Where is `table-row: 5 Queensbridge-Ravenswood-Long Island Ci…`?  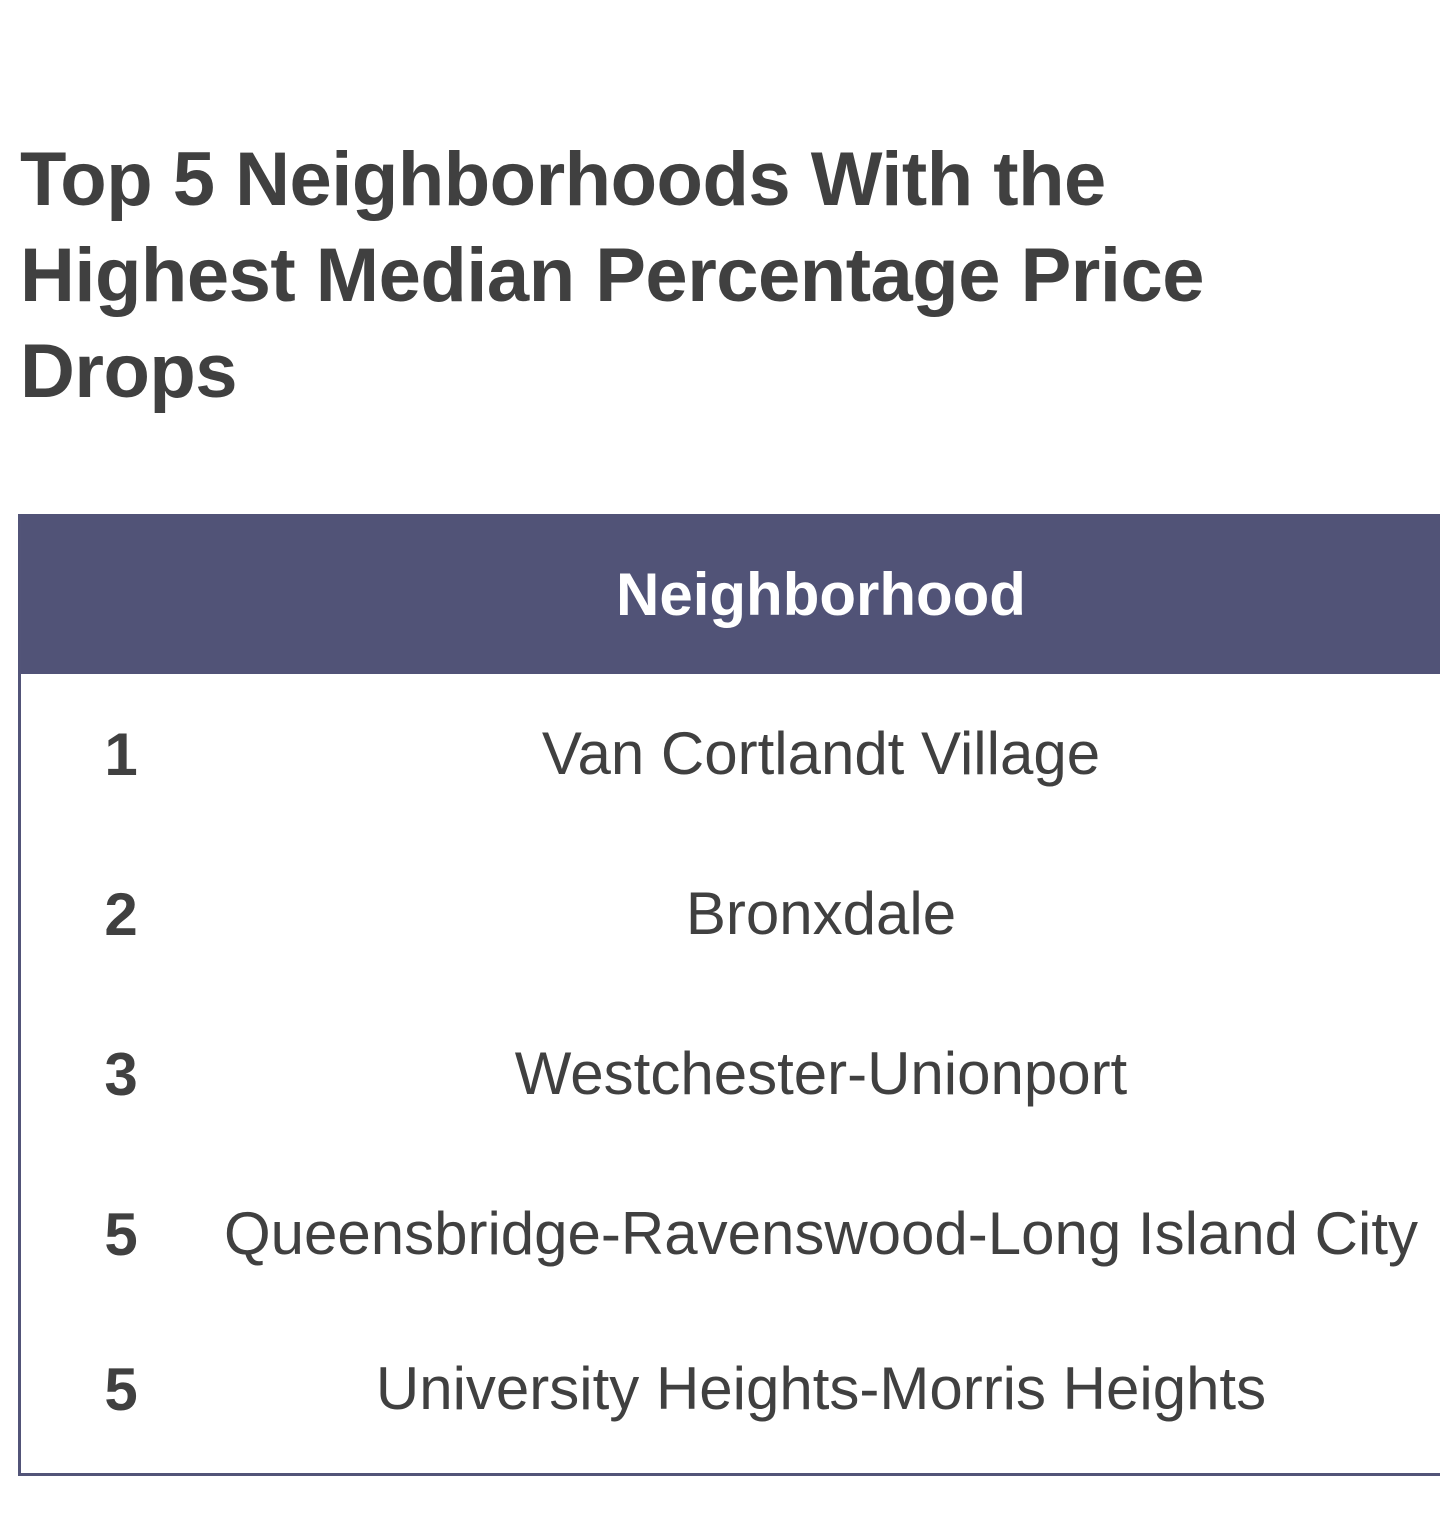 table-row: 5 Queensbridge-Ravenswood-Long Island Ci… is located at coordinates (730, 1234).